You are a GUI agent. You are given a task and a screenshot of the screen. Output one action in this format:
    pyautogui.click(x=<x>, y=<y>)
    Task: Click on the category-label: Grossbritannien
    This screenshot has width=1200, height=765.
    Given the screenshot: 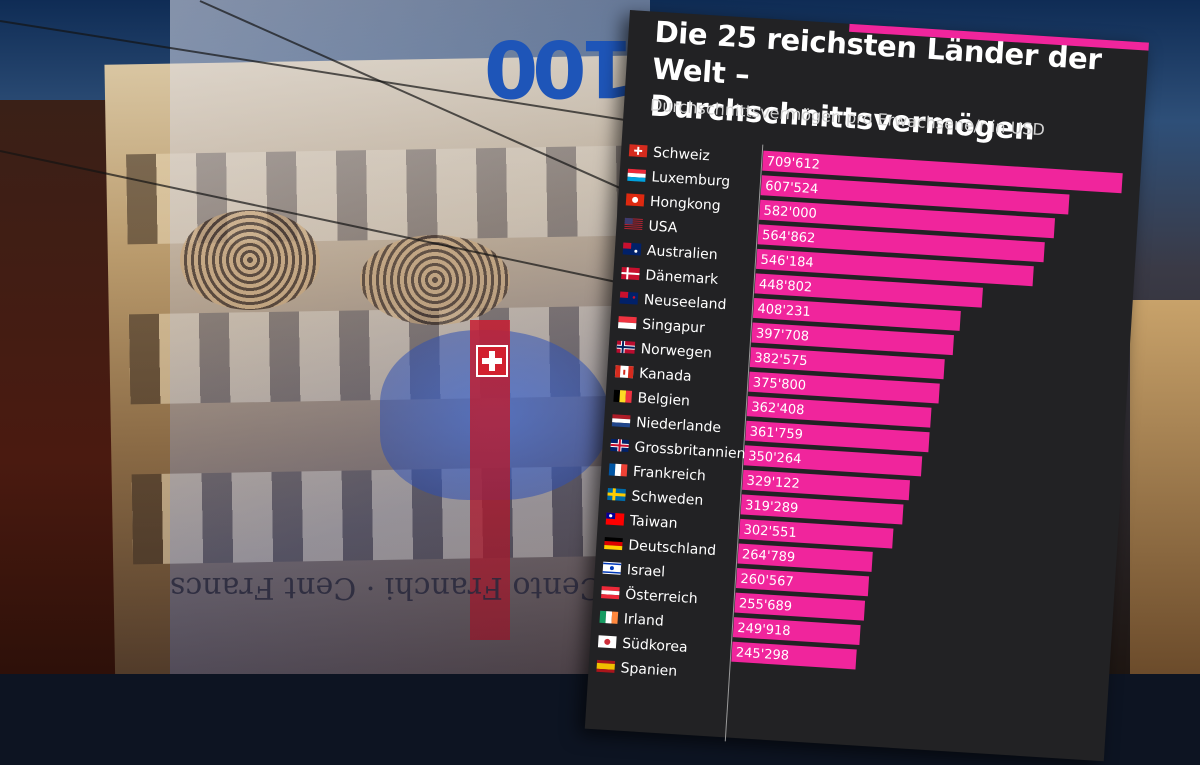 What is the action you would take?
    pyautogui.click(x=690, y=450)
    